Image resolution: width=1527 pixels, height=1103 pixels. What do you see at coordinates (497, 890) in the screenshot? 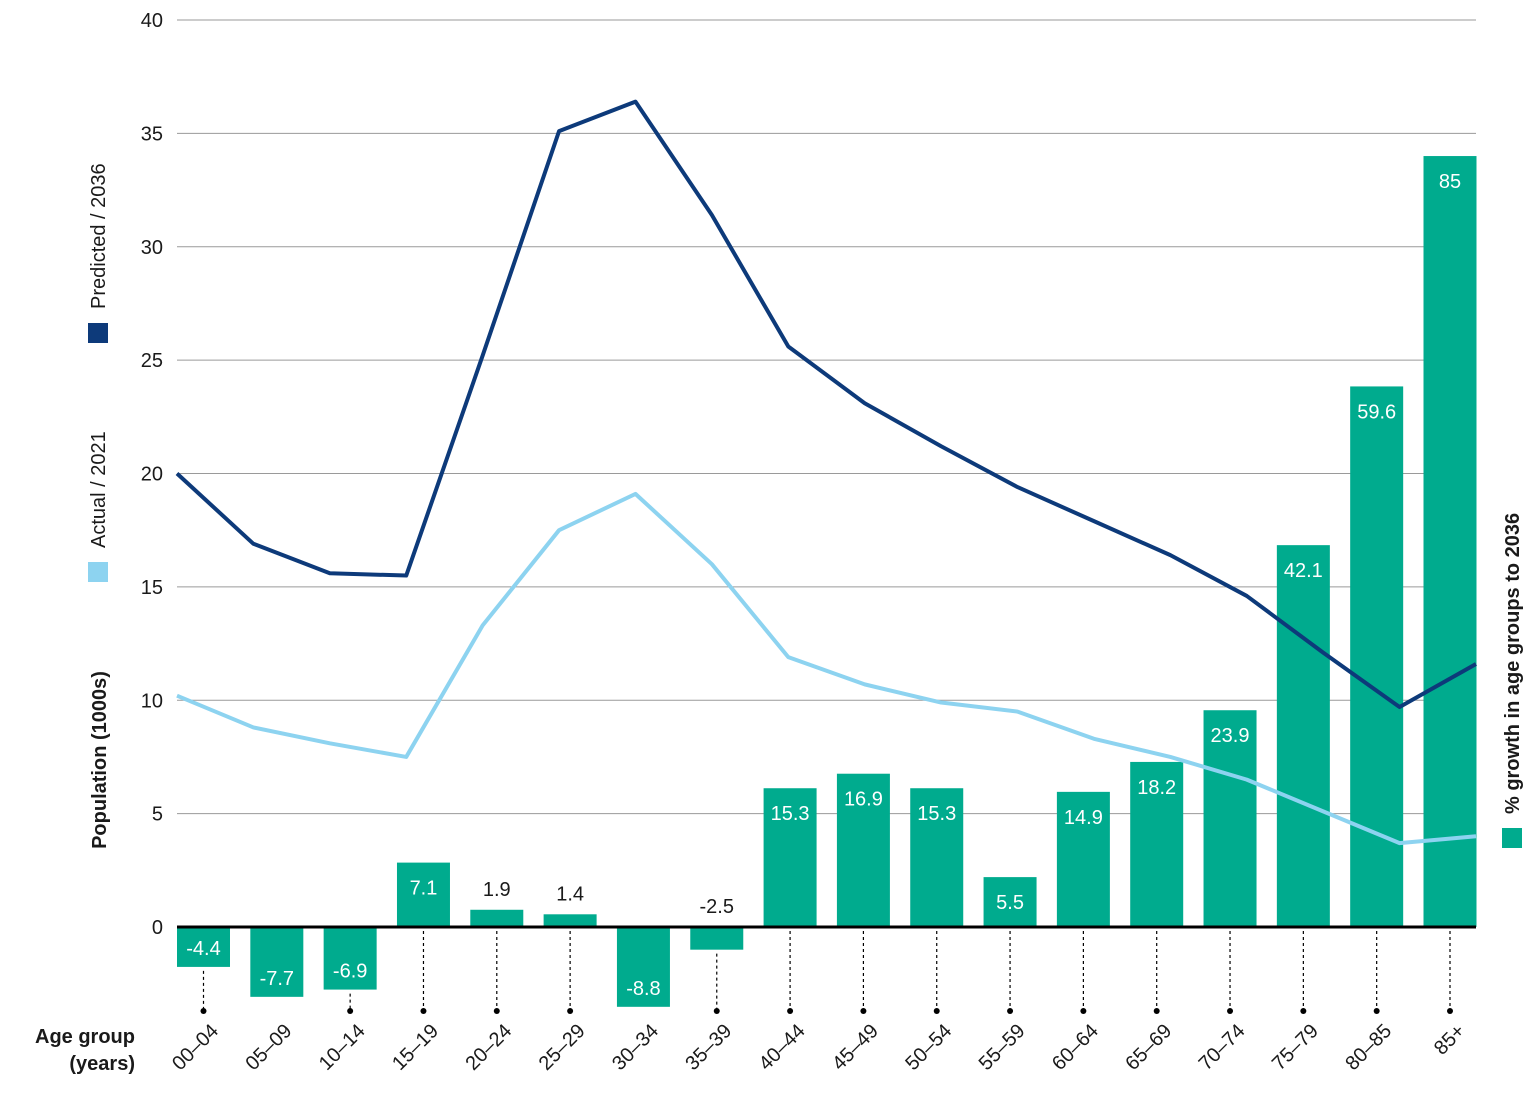
I see `data-label: 1.9` at bounding box center [497, 890].